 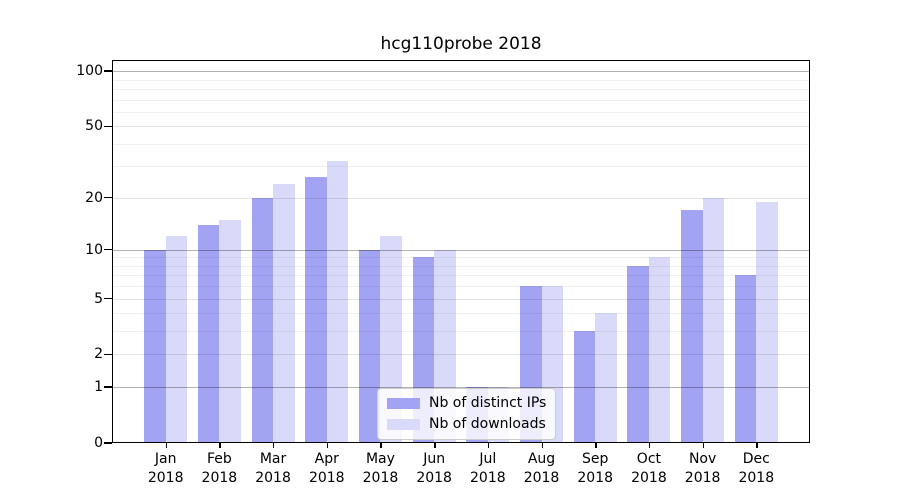 I want to click on x-tick-dec, so click(x=757, y=445).